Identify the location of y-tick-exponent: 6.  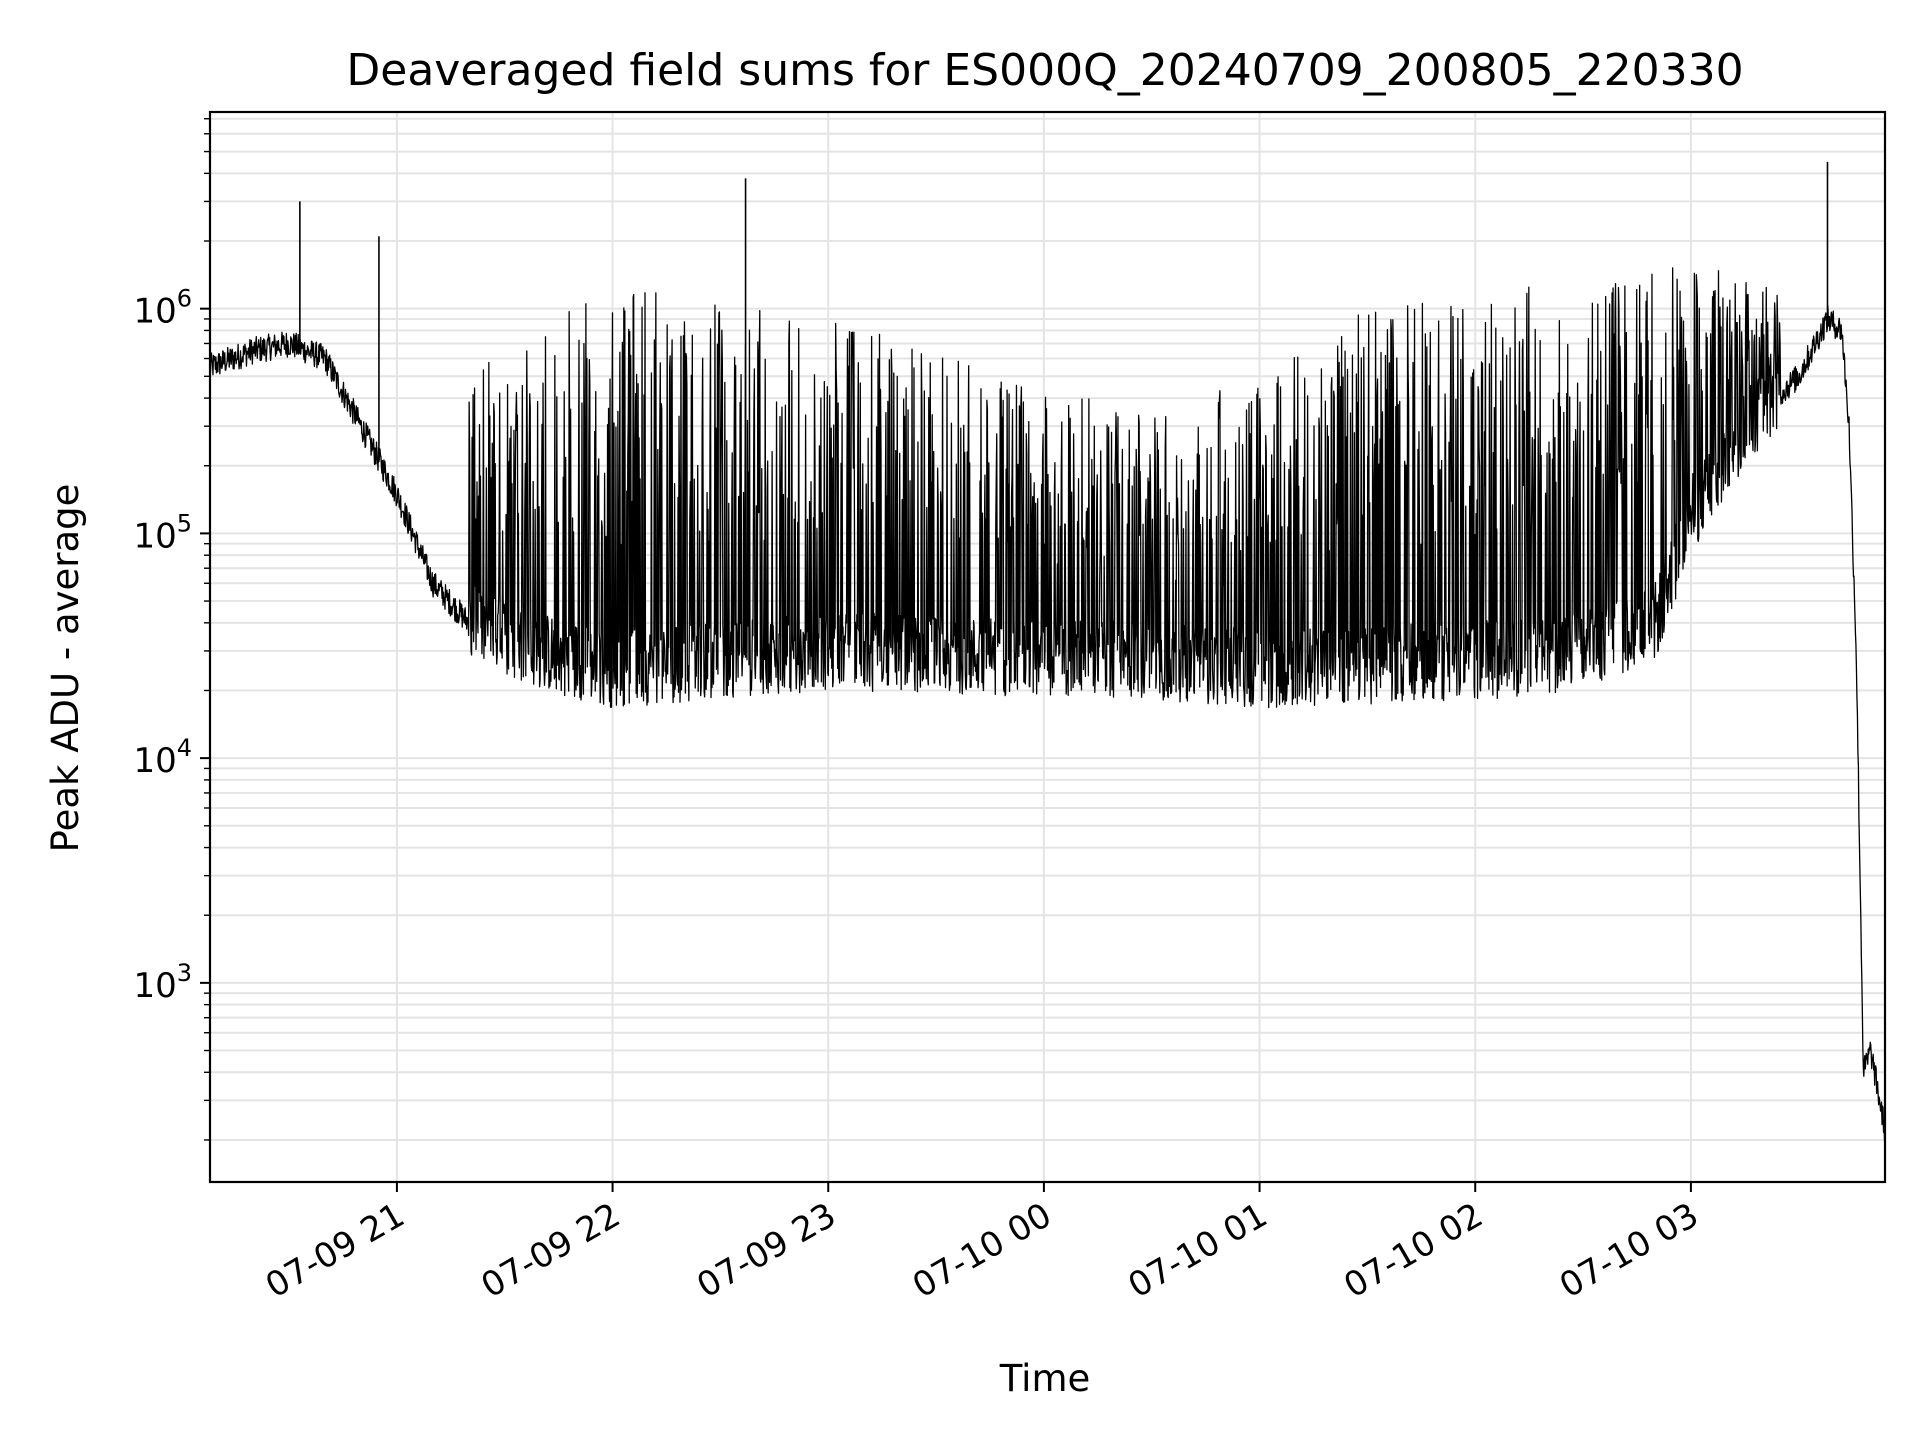
(184, 299).